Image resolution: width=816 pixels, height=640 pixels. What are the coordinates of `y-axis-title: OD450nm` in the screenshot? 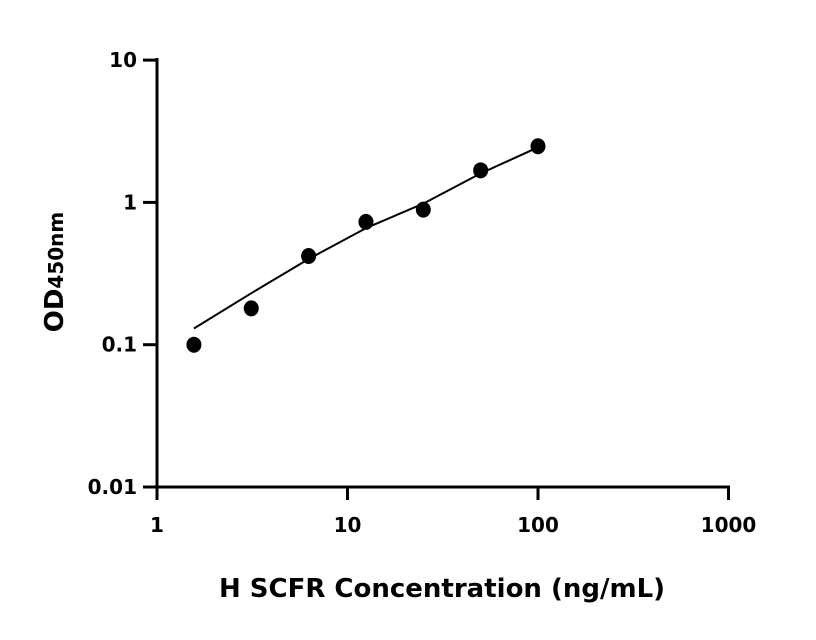 It's located at (55, 272).